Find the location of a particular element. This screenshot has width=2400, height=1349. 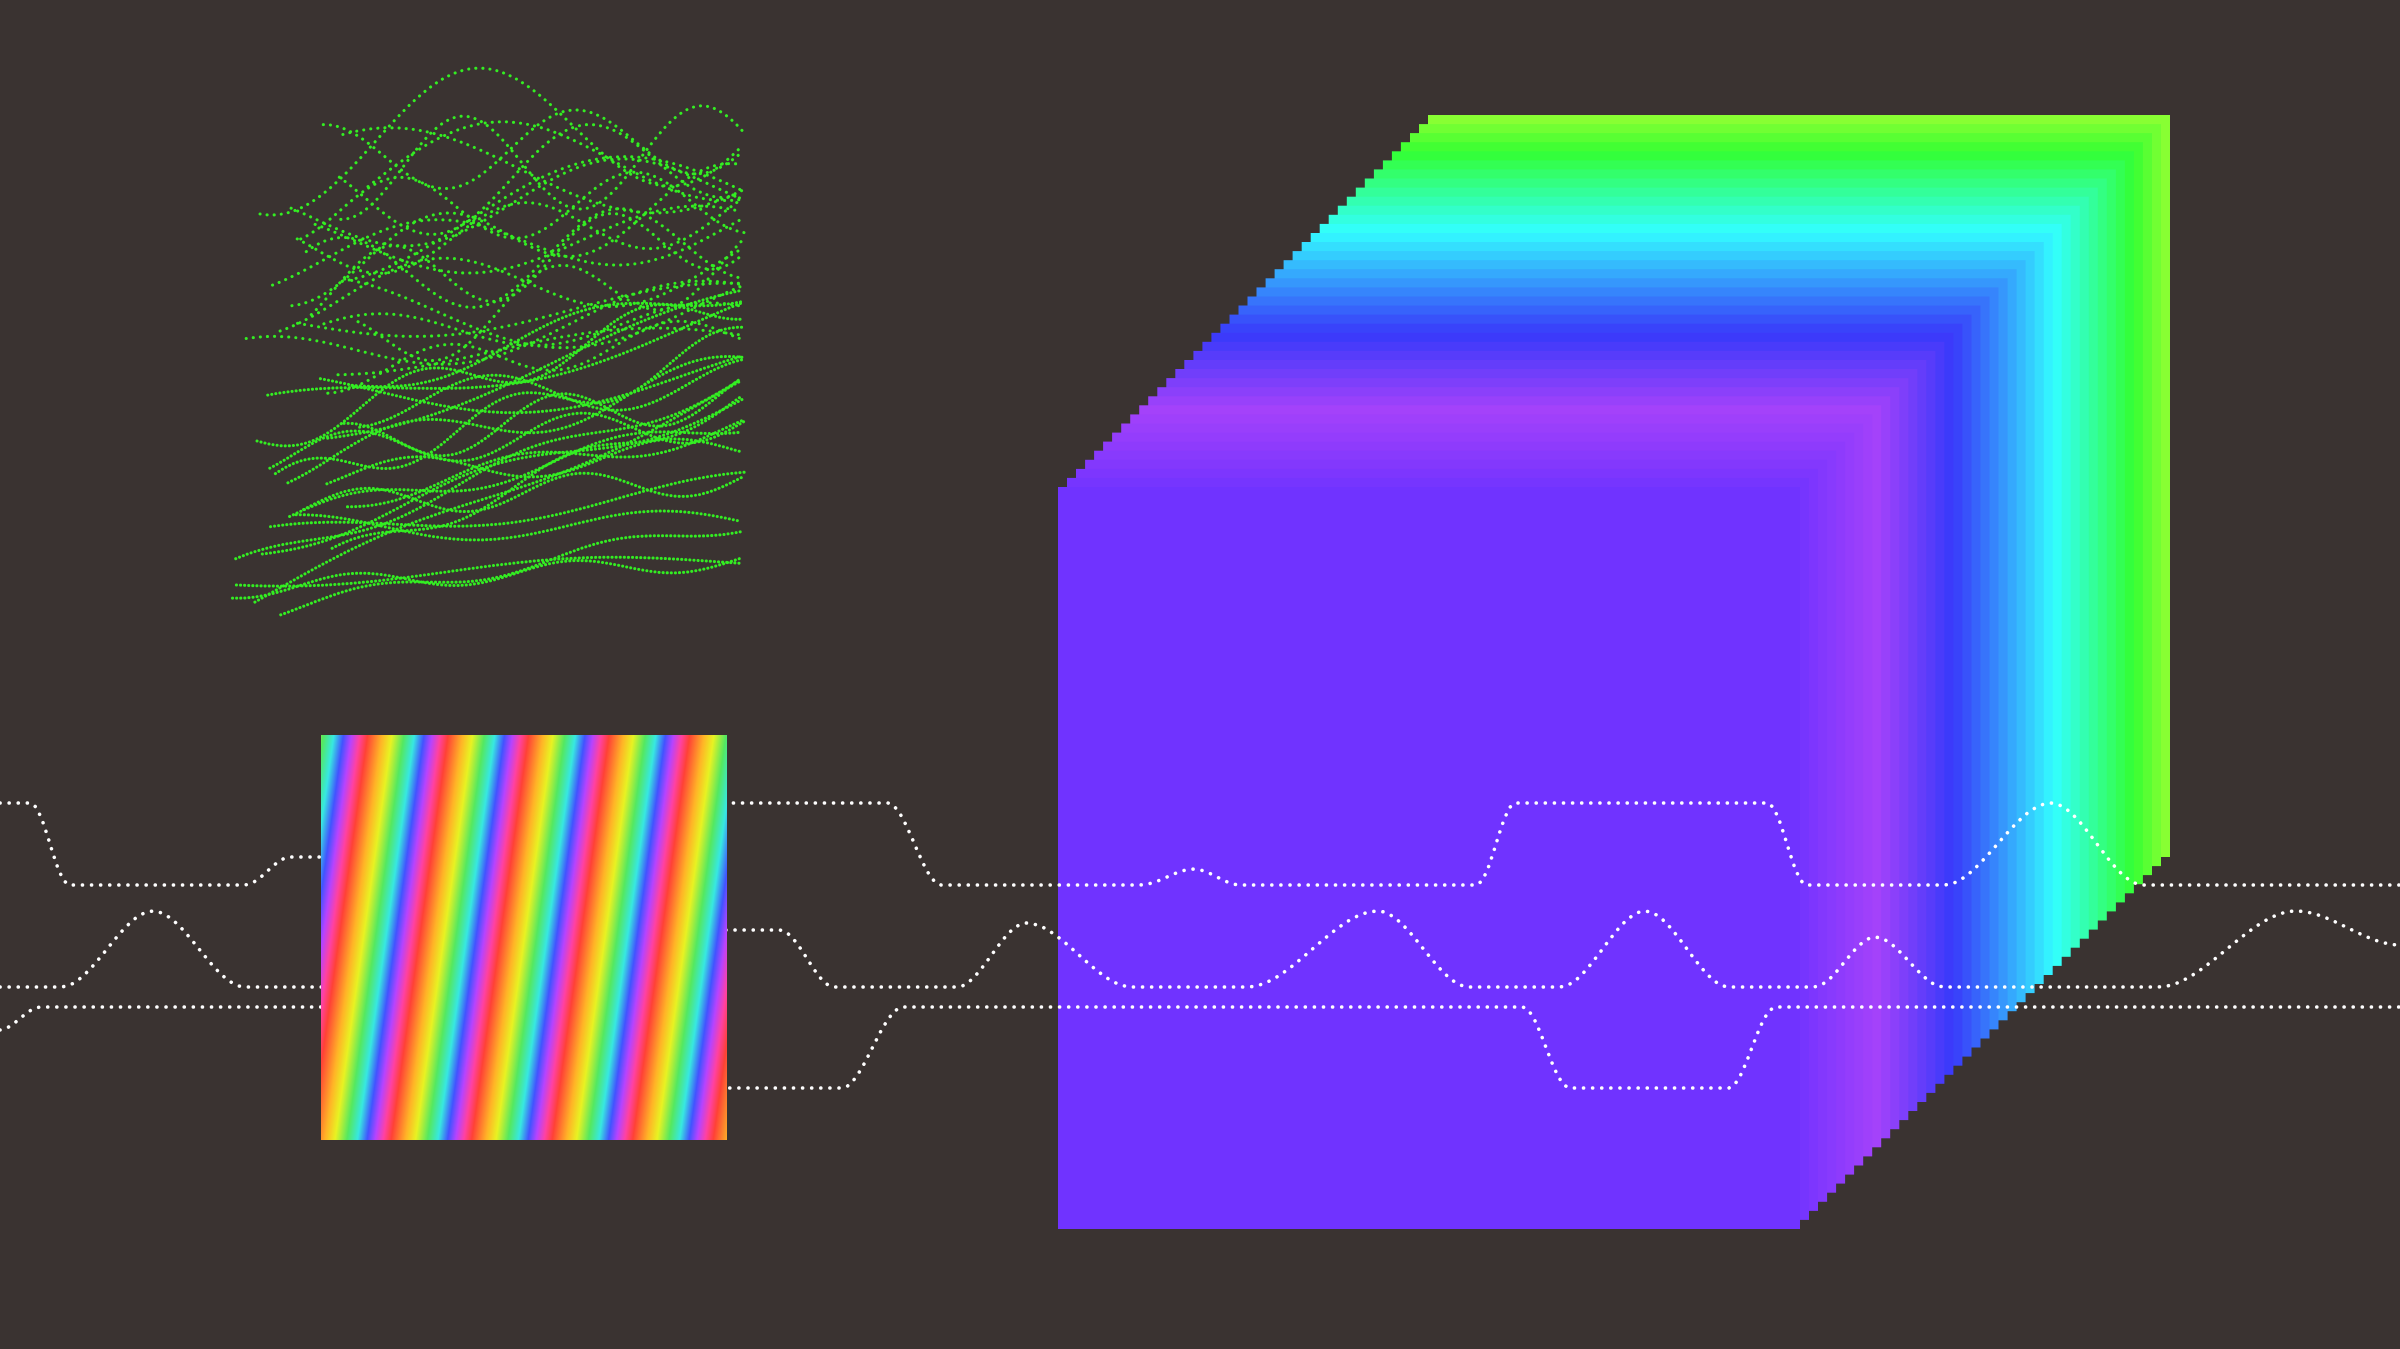

curve-cluster is located at coordinates (489, 341).